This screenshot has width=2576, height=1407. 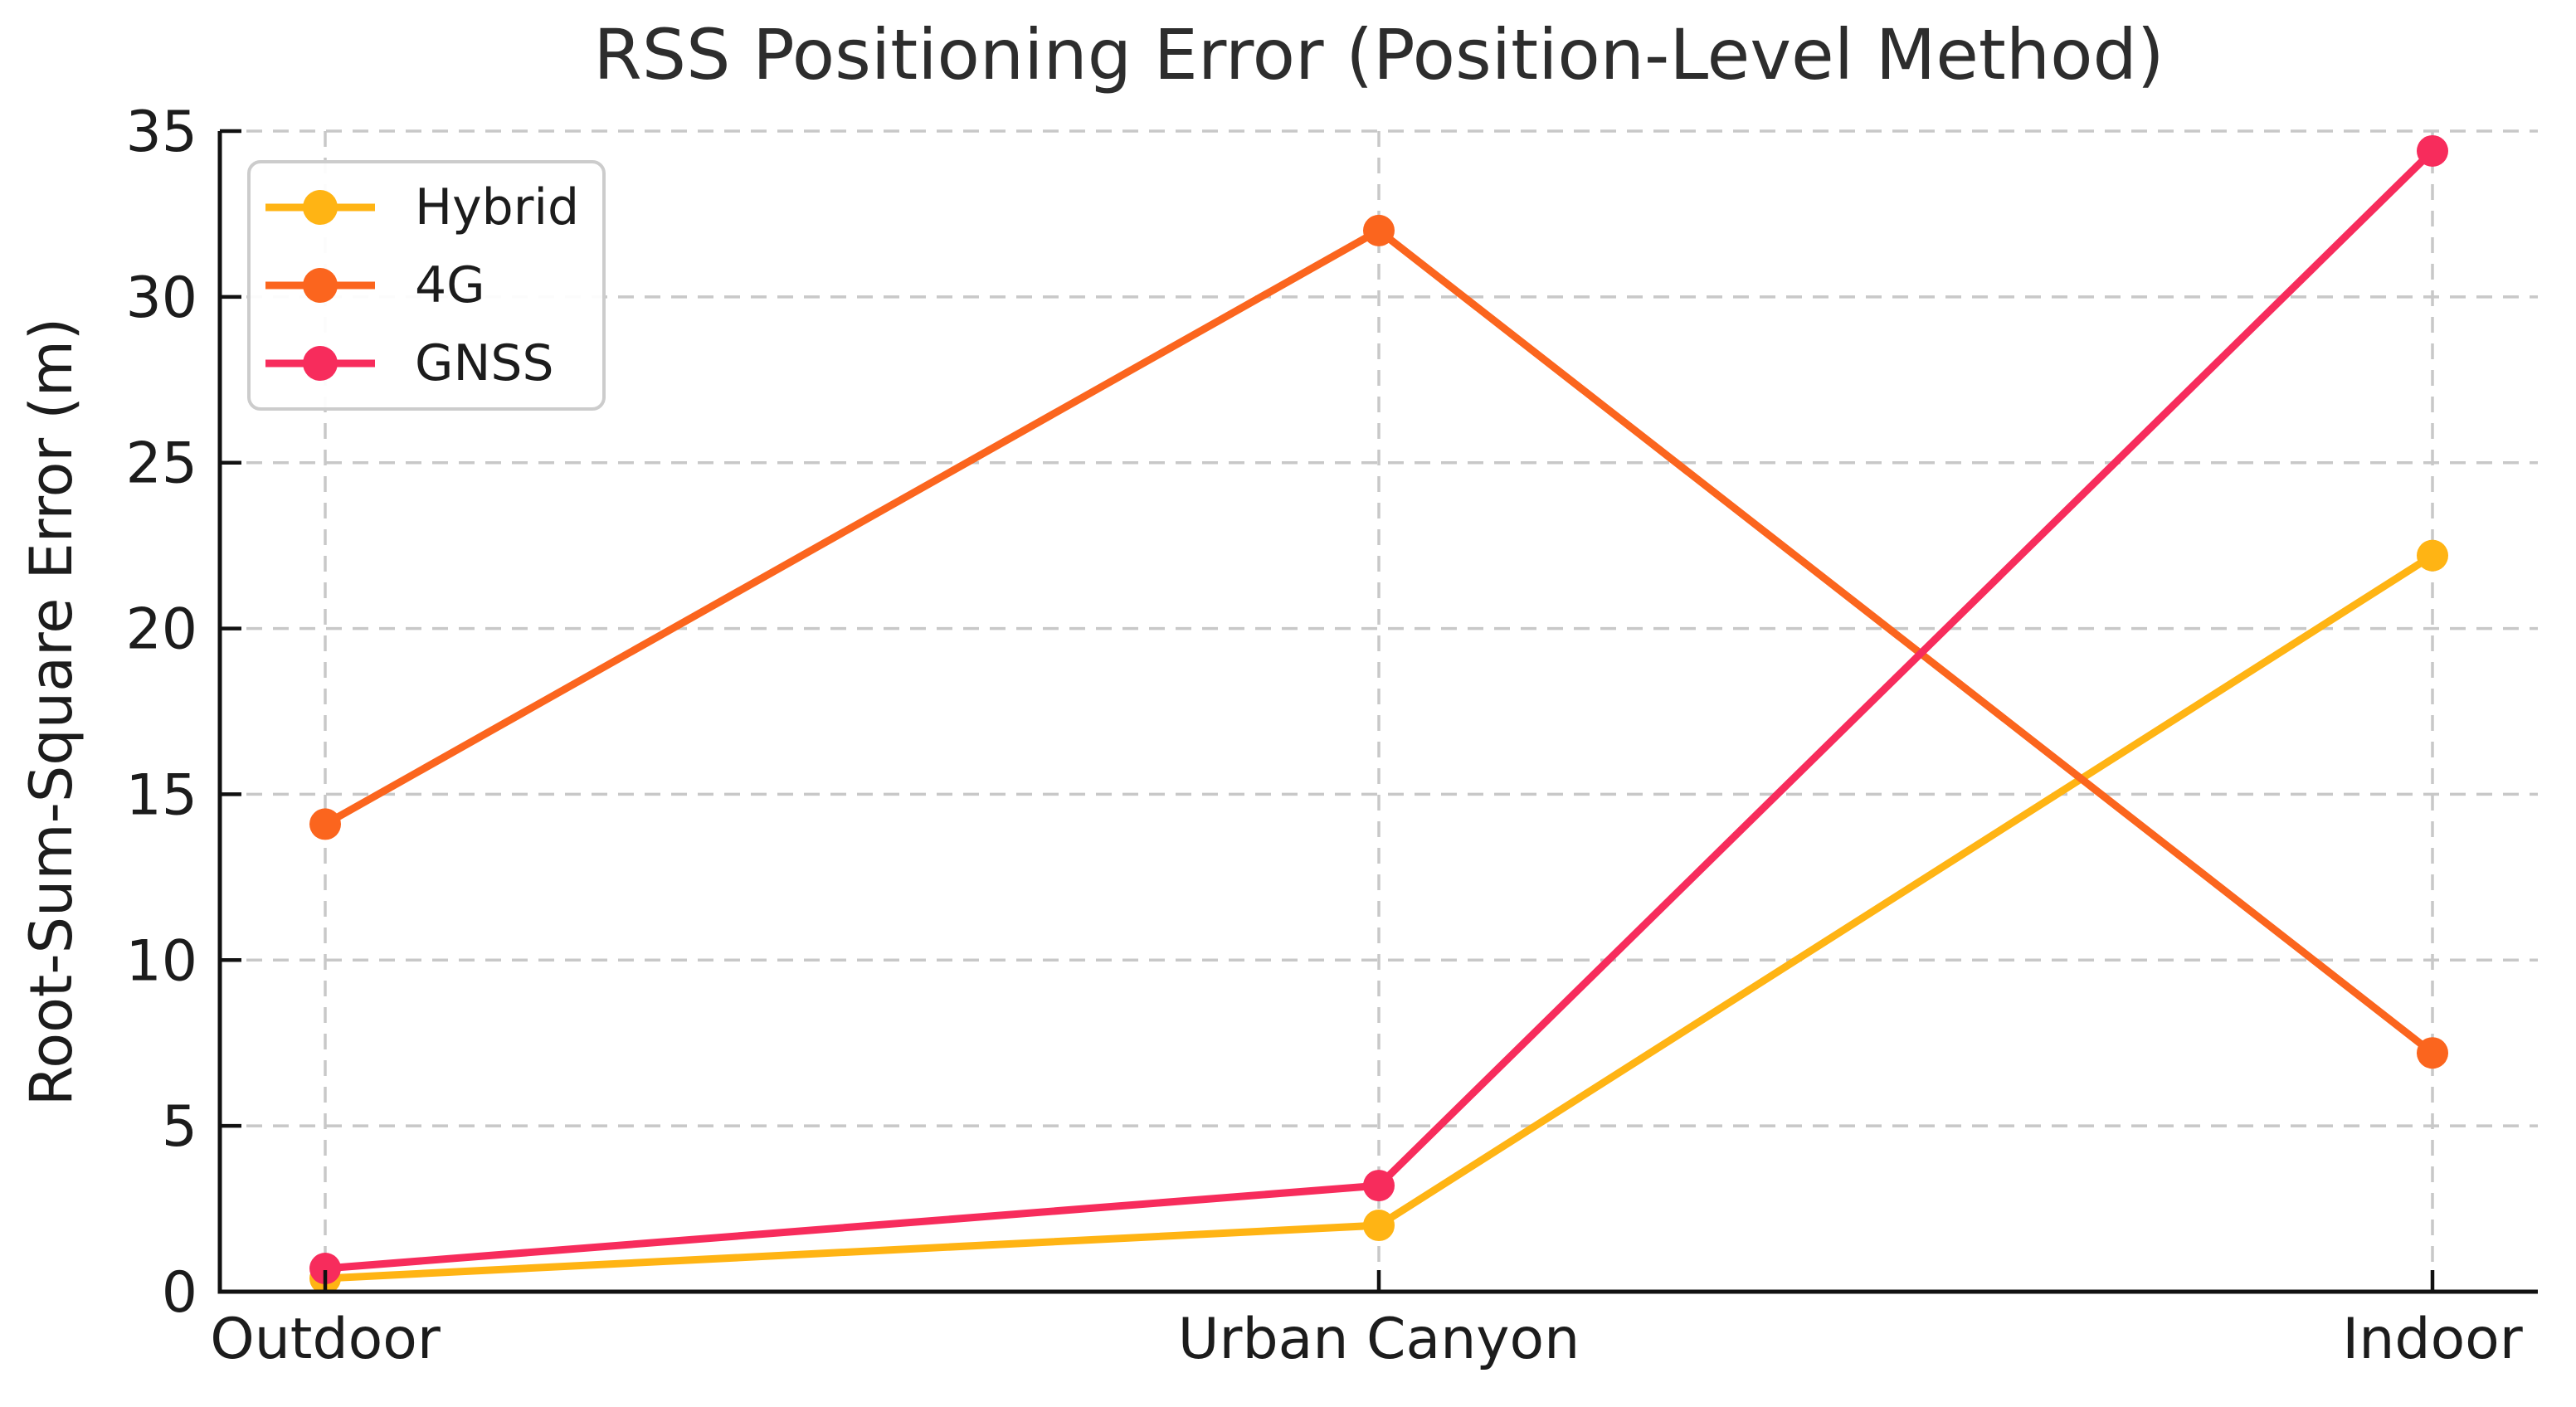 I want to click on legend-item-4g: 4G, so click(x=433, y=285).